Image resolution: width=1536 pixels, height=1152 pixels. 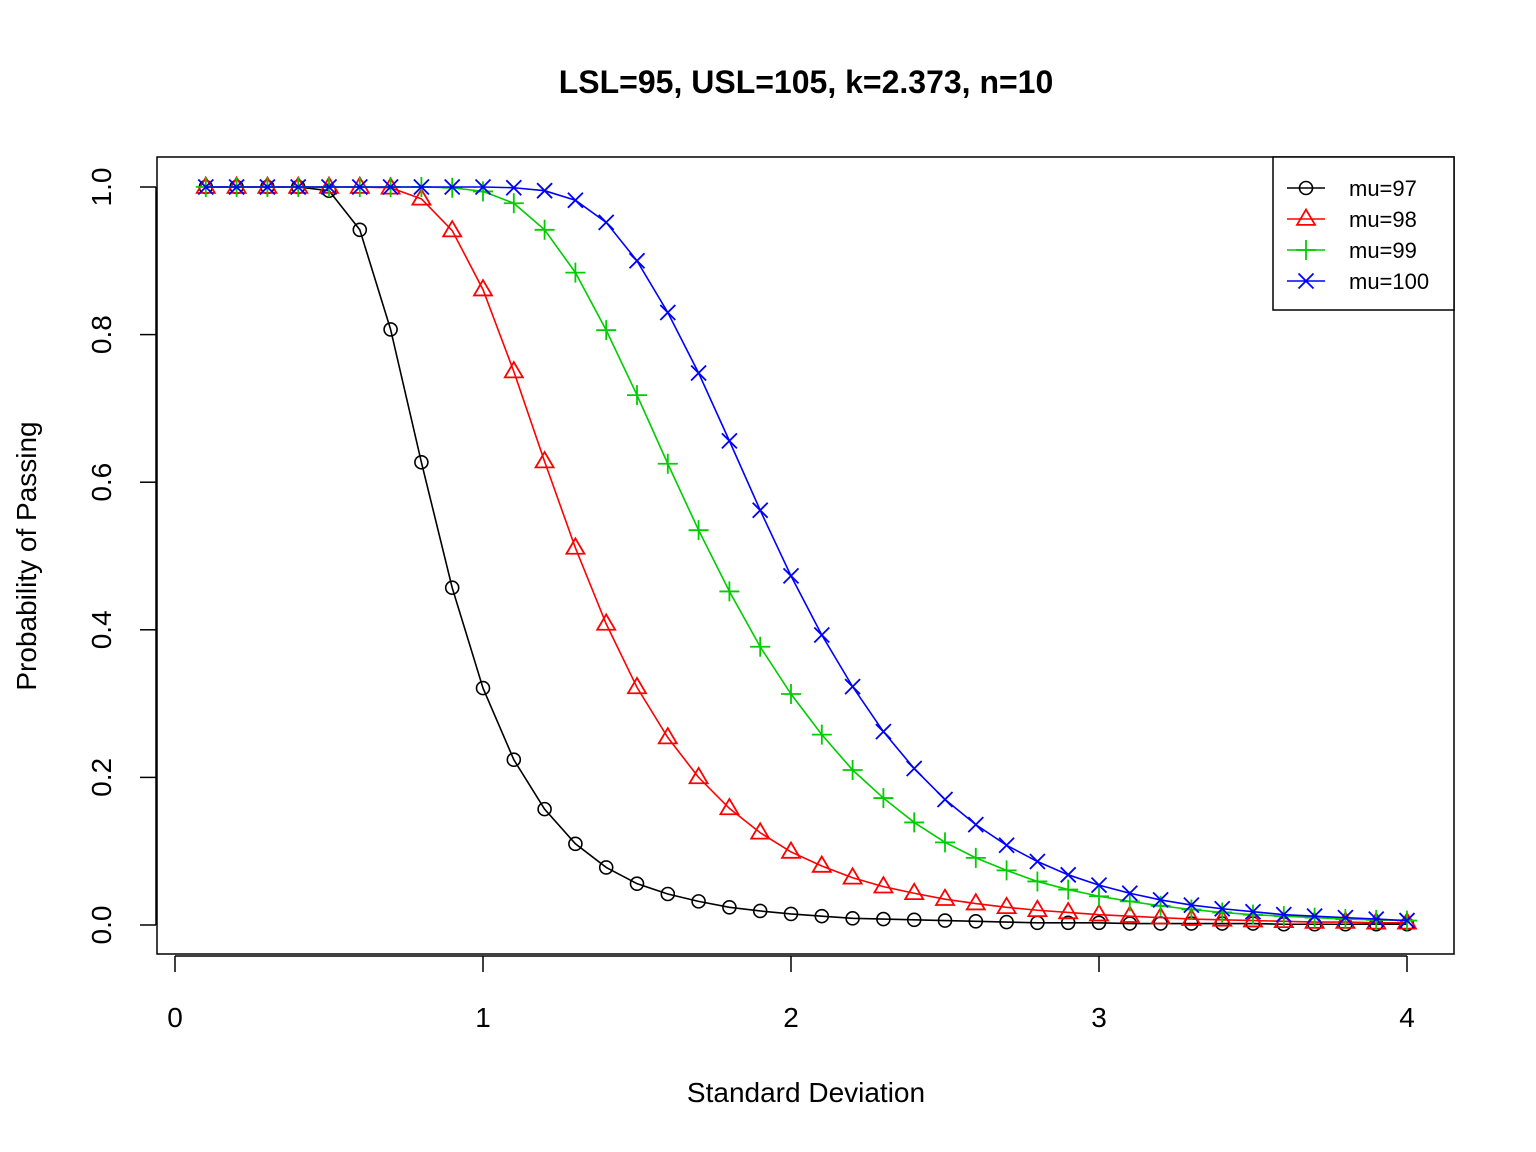 What do you see at coordinates (806, 1092) in the screenshot?
I see `x-axis-label: Standard Deviation` at bounding box center [806, 1092].